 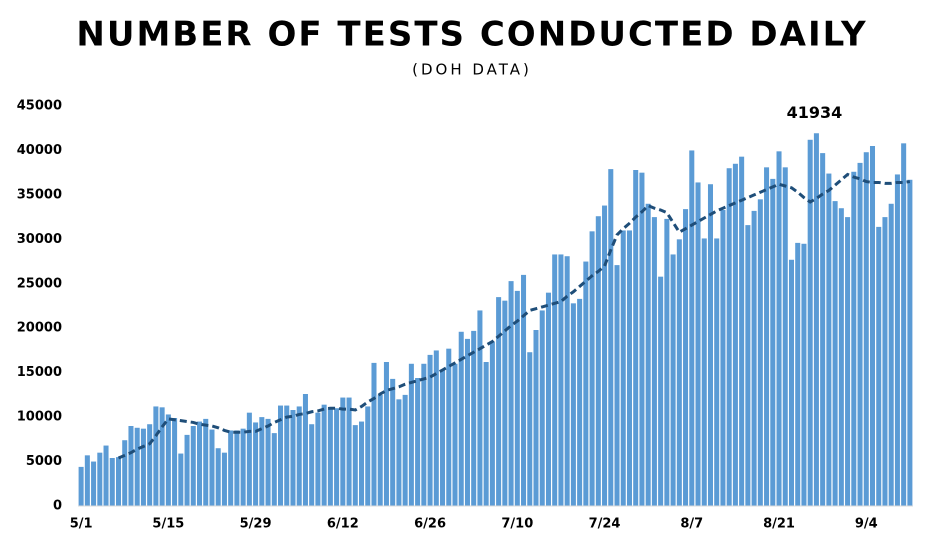 I want to click on x-tick-label: 5/15, so click(x=168, y=524).